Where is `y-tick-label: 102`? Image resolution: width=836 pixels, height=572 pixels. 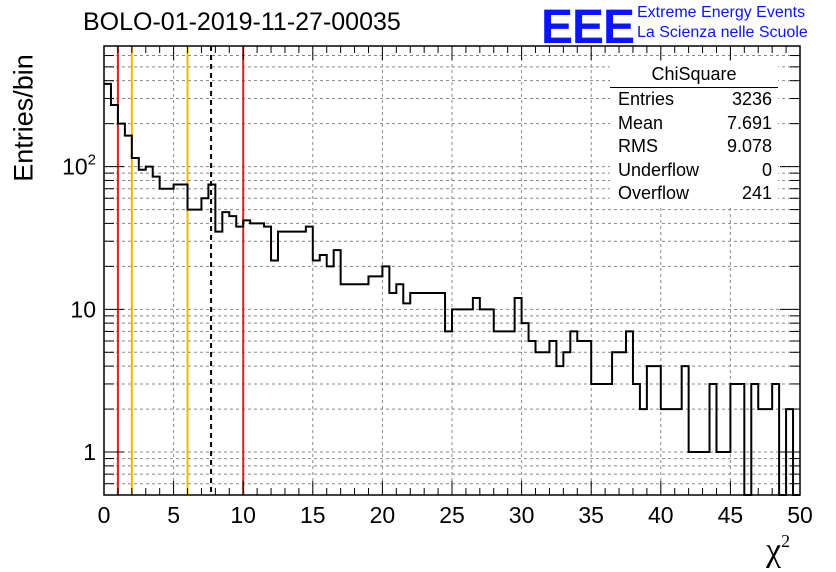 y-tick-label: 102 is located at coordinates (79, 166).